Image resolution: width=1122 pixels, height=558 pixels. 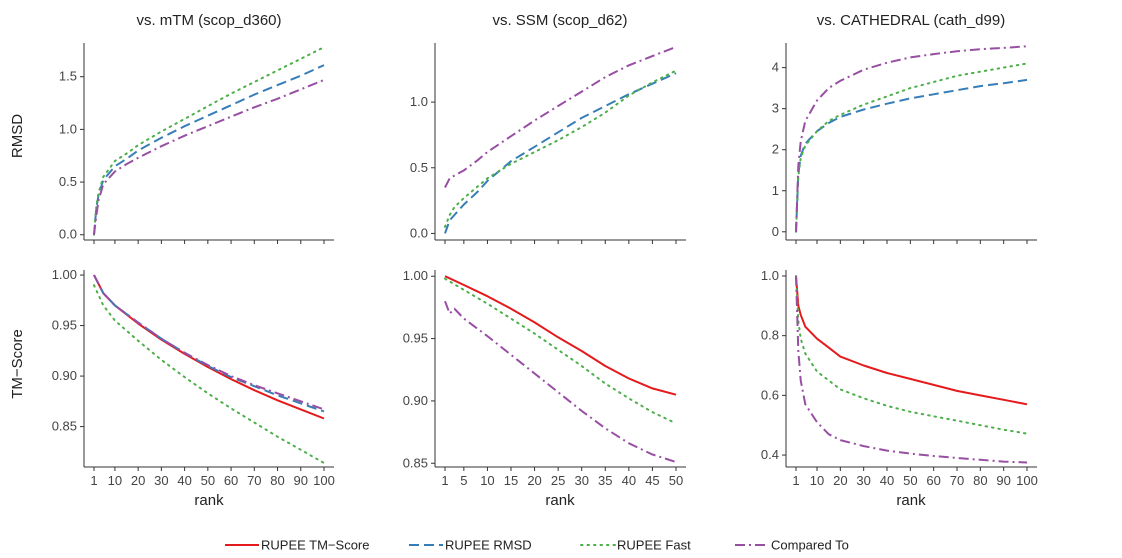 I want to click on legend-item: RUPEE TM−Score, so click(x=297, y=545).